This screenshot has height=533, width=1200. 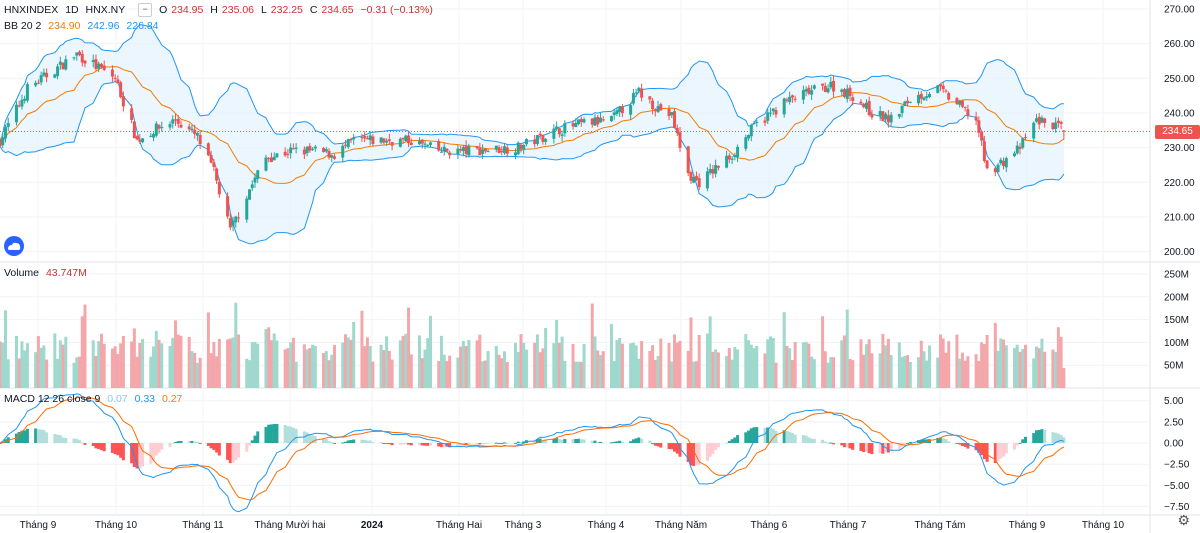 I want to click on collapse-legend-button: −, so click(x=145, y=10).